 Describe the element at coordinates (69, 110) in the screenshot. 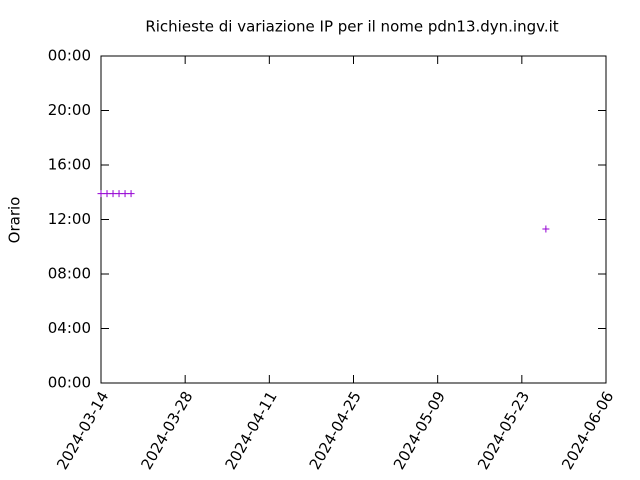

I see `y-tick-label: 20:00` at that location.